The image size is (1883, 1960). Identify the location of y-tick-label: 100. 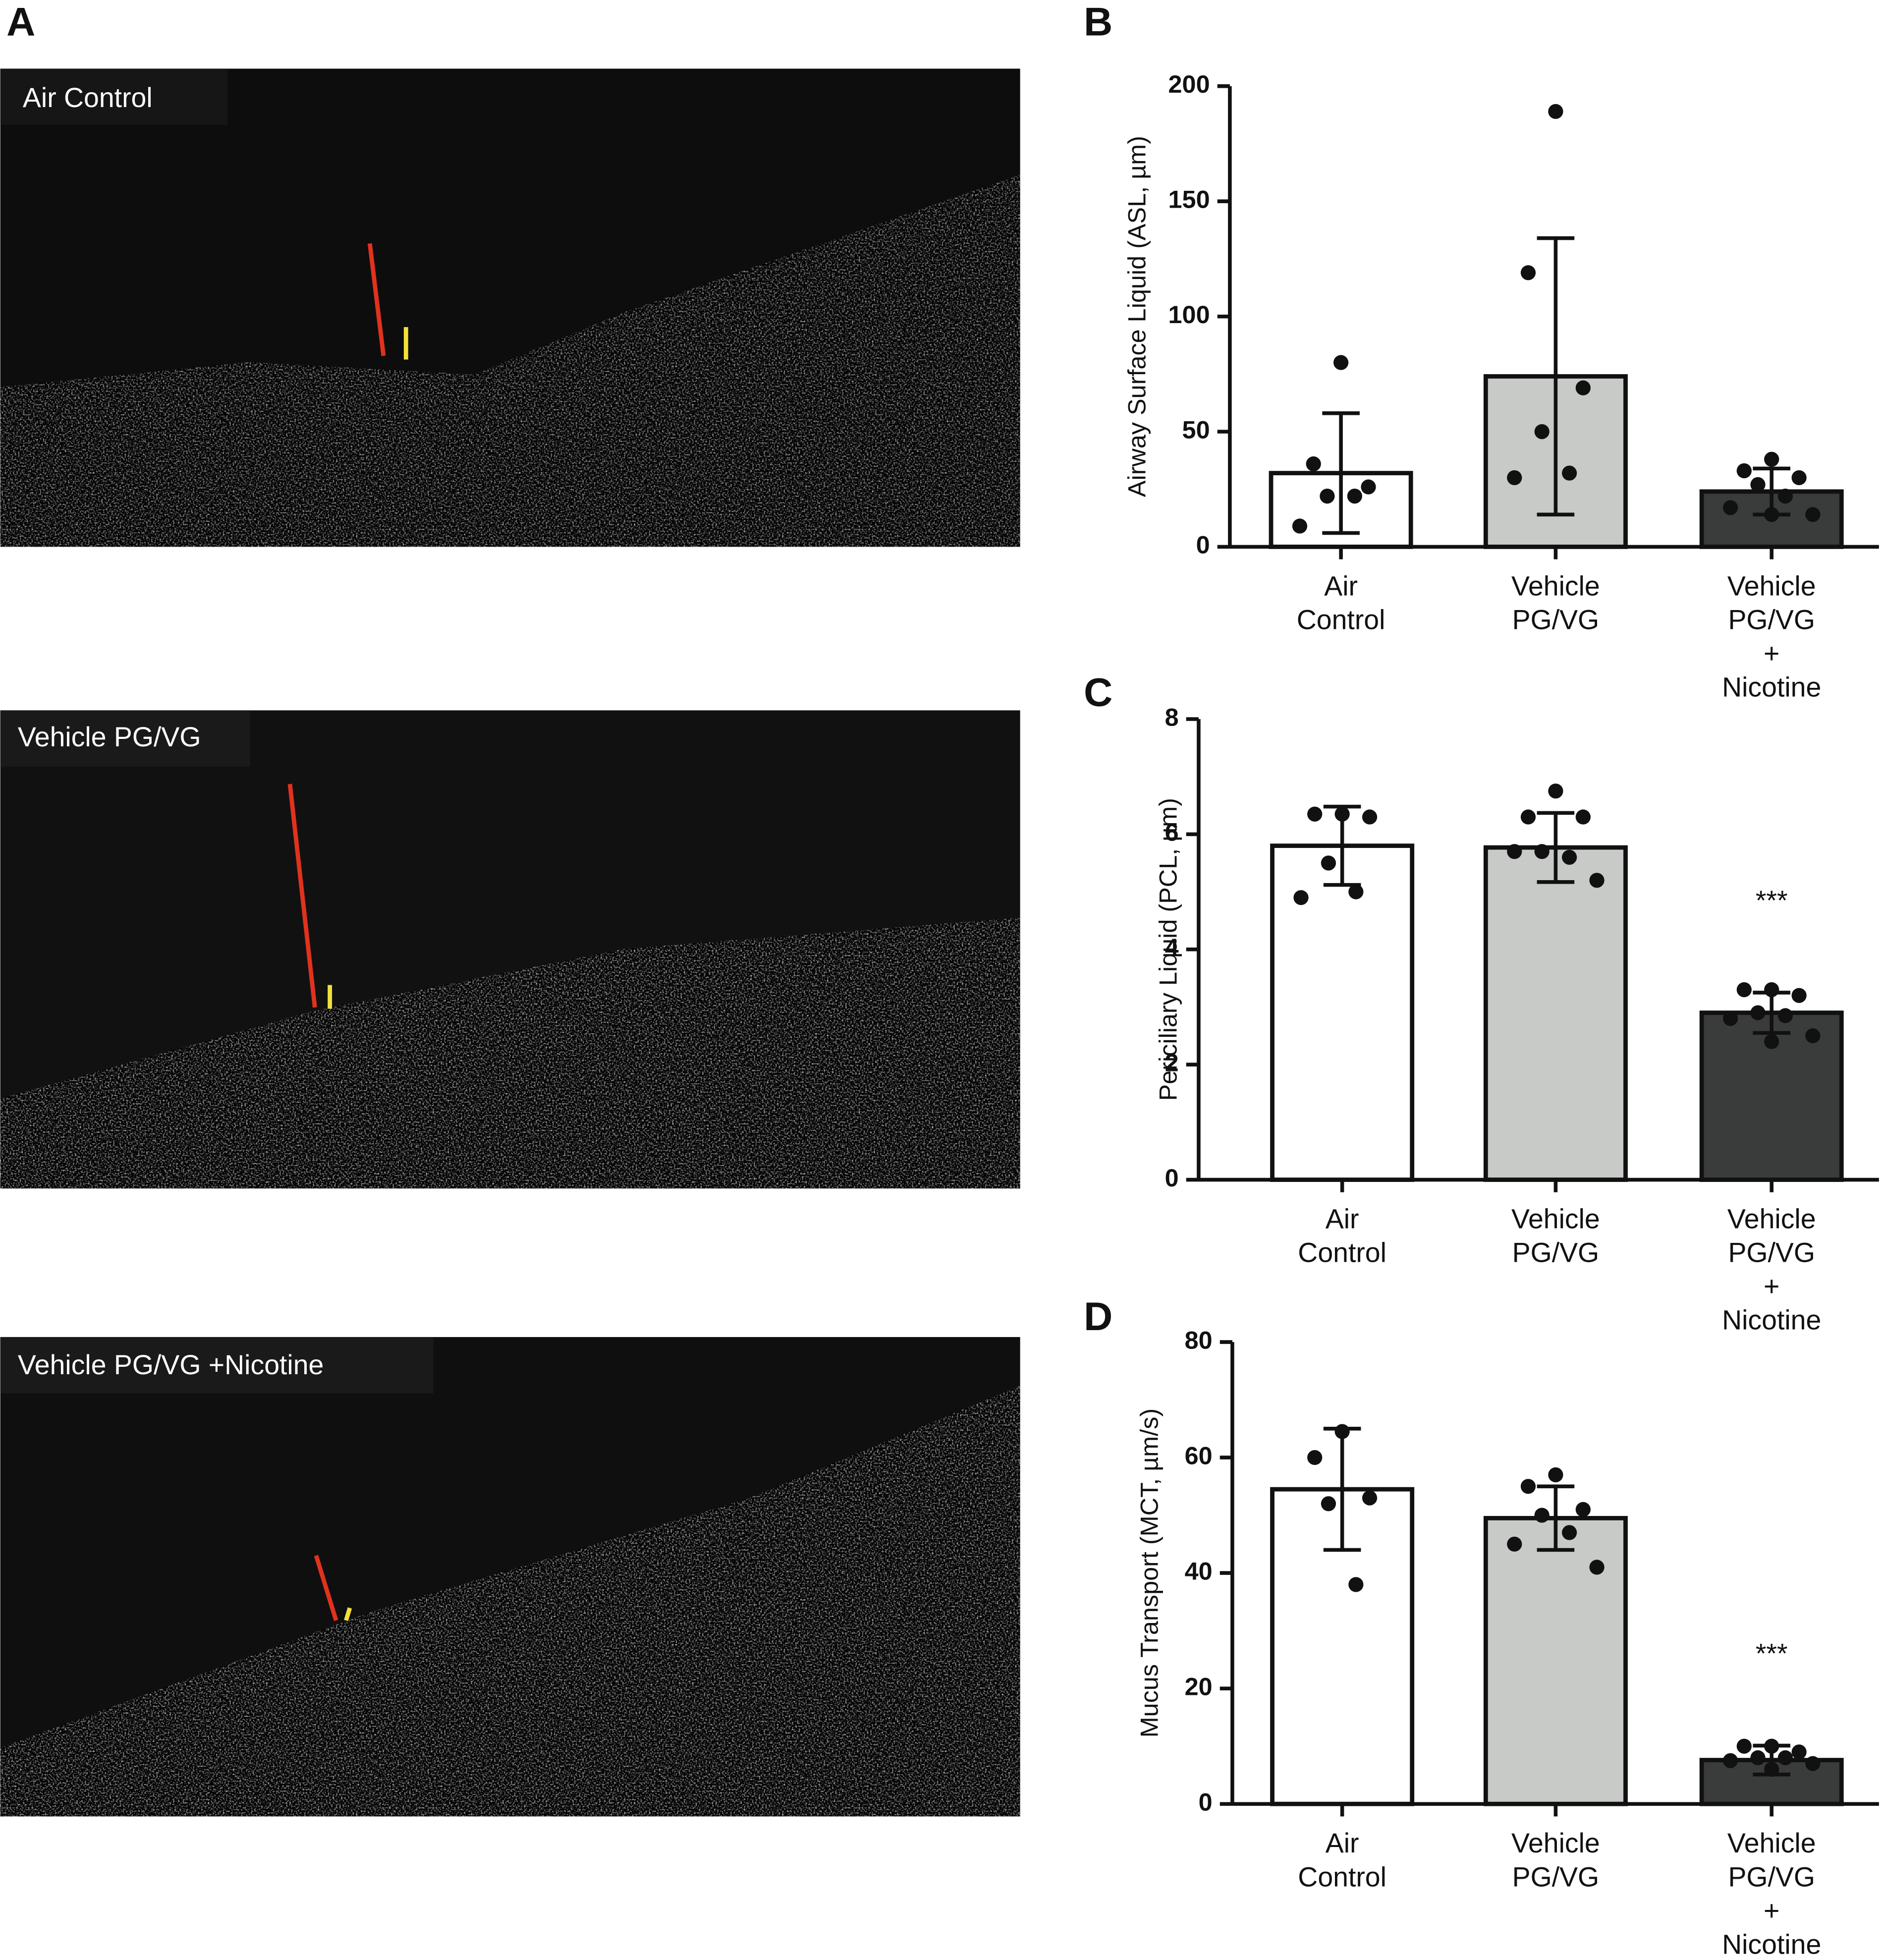
(1189, 314).